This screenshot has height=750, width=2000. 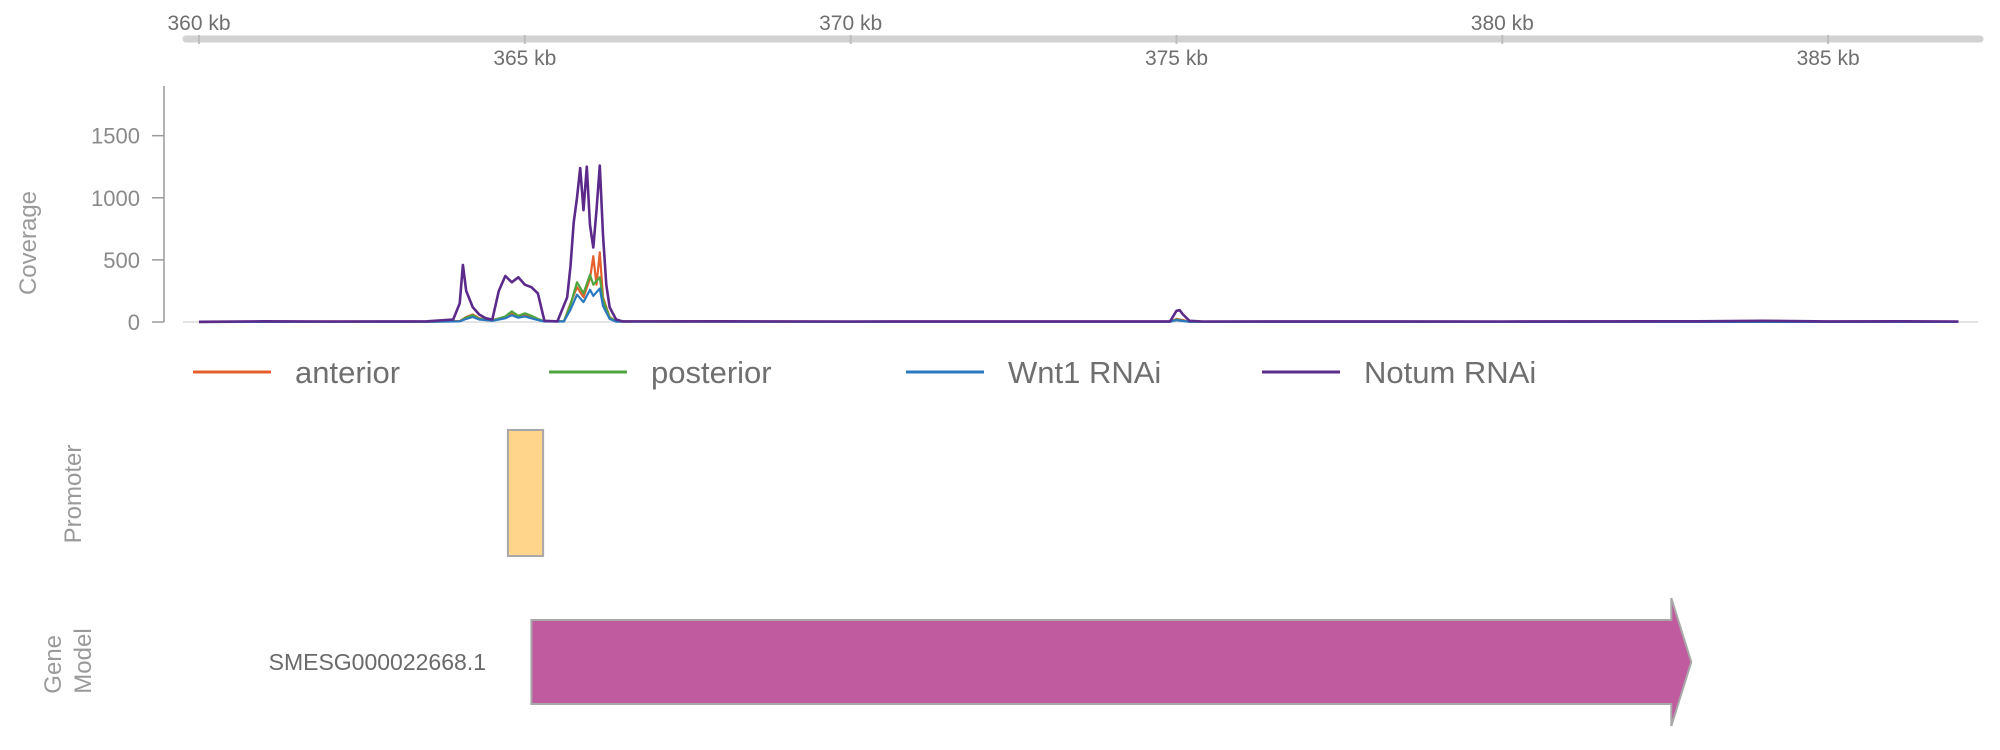 I want to click on coverage-series-anterior, so click(x=1078, y=287).